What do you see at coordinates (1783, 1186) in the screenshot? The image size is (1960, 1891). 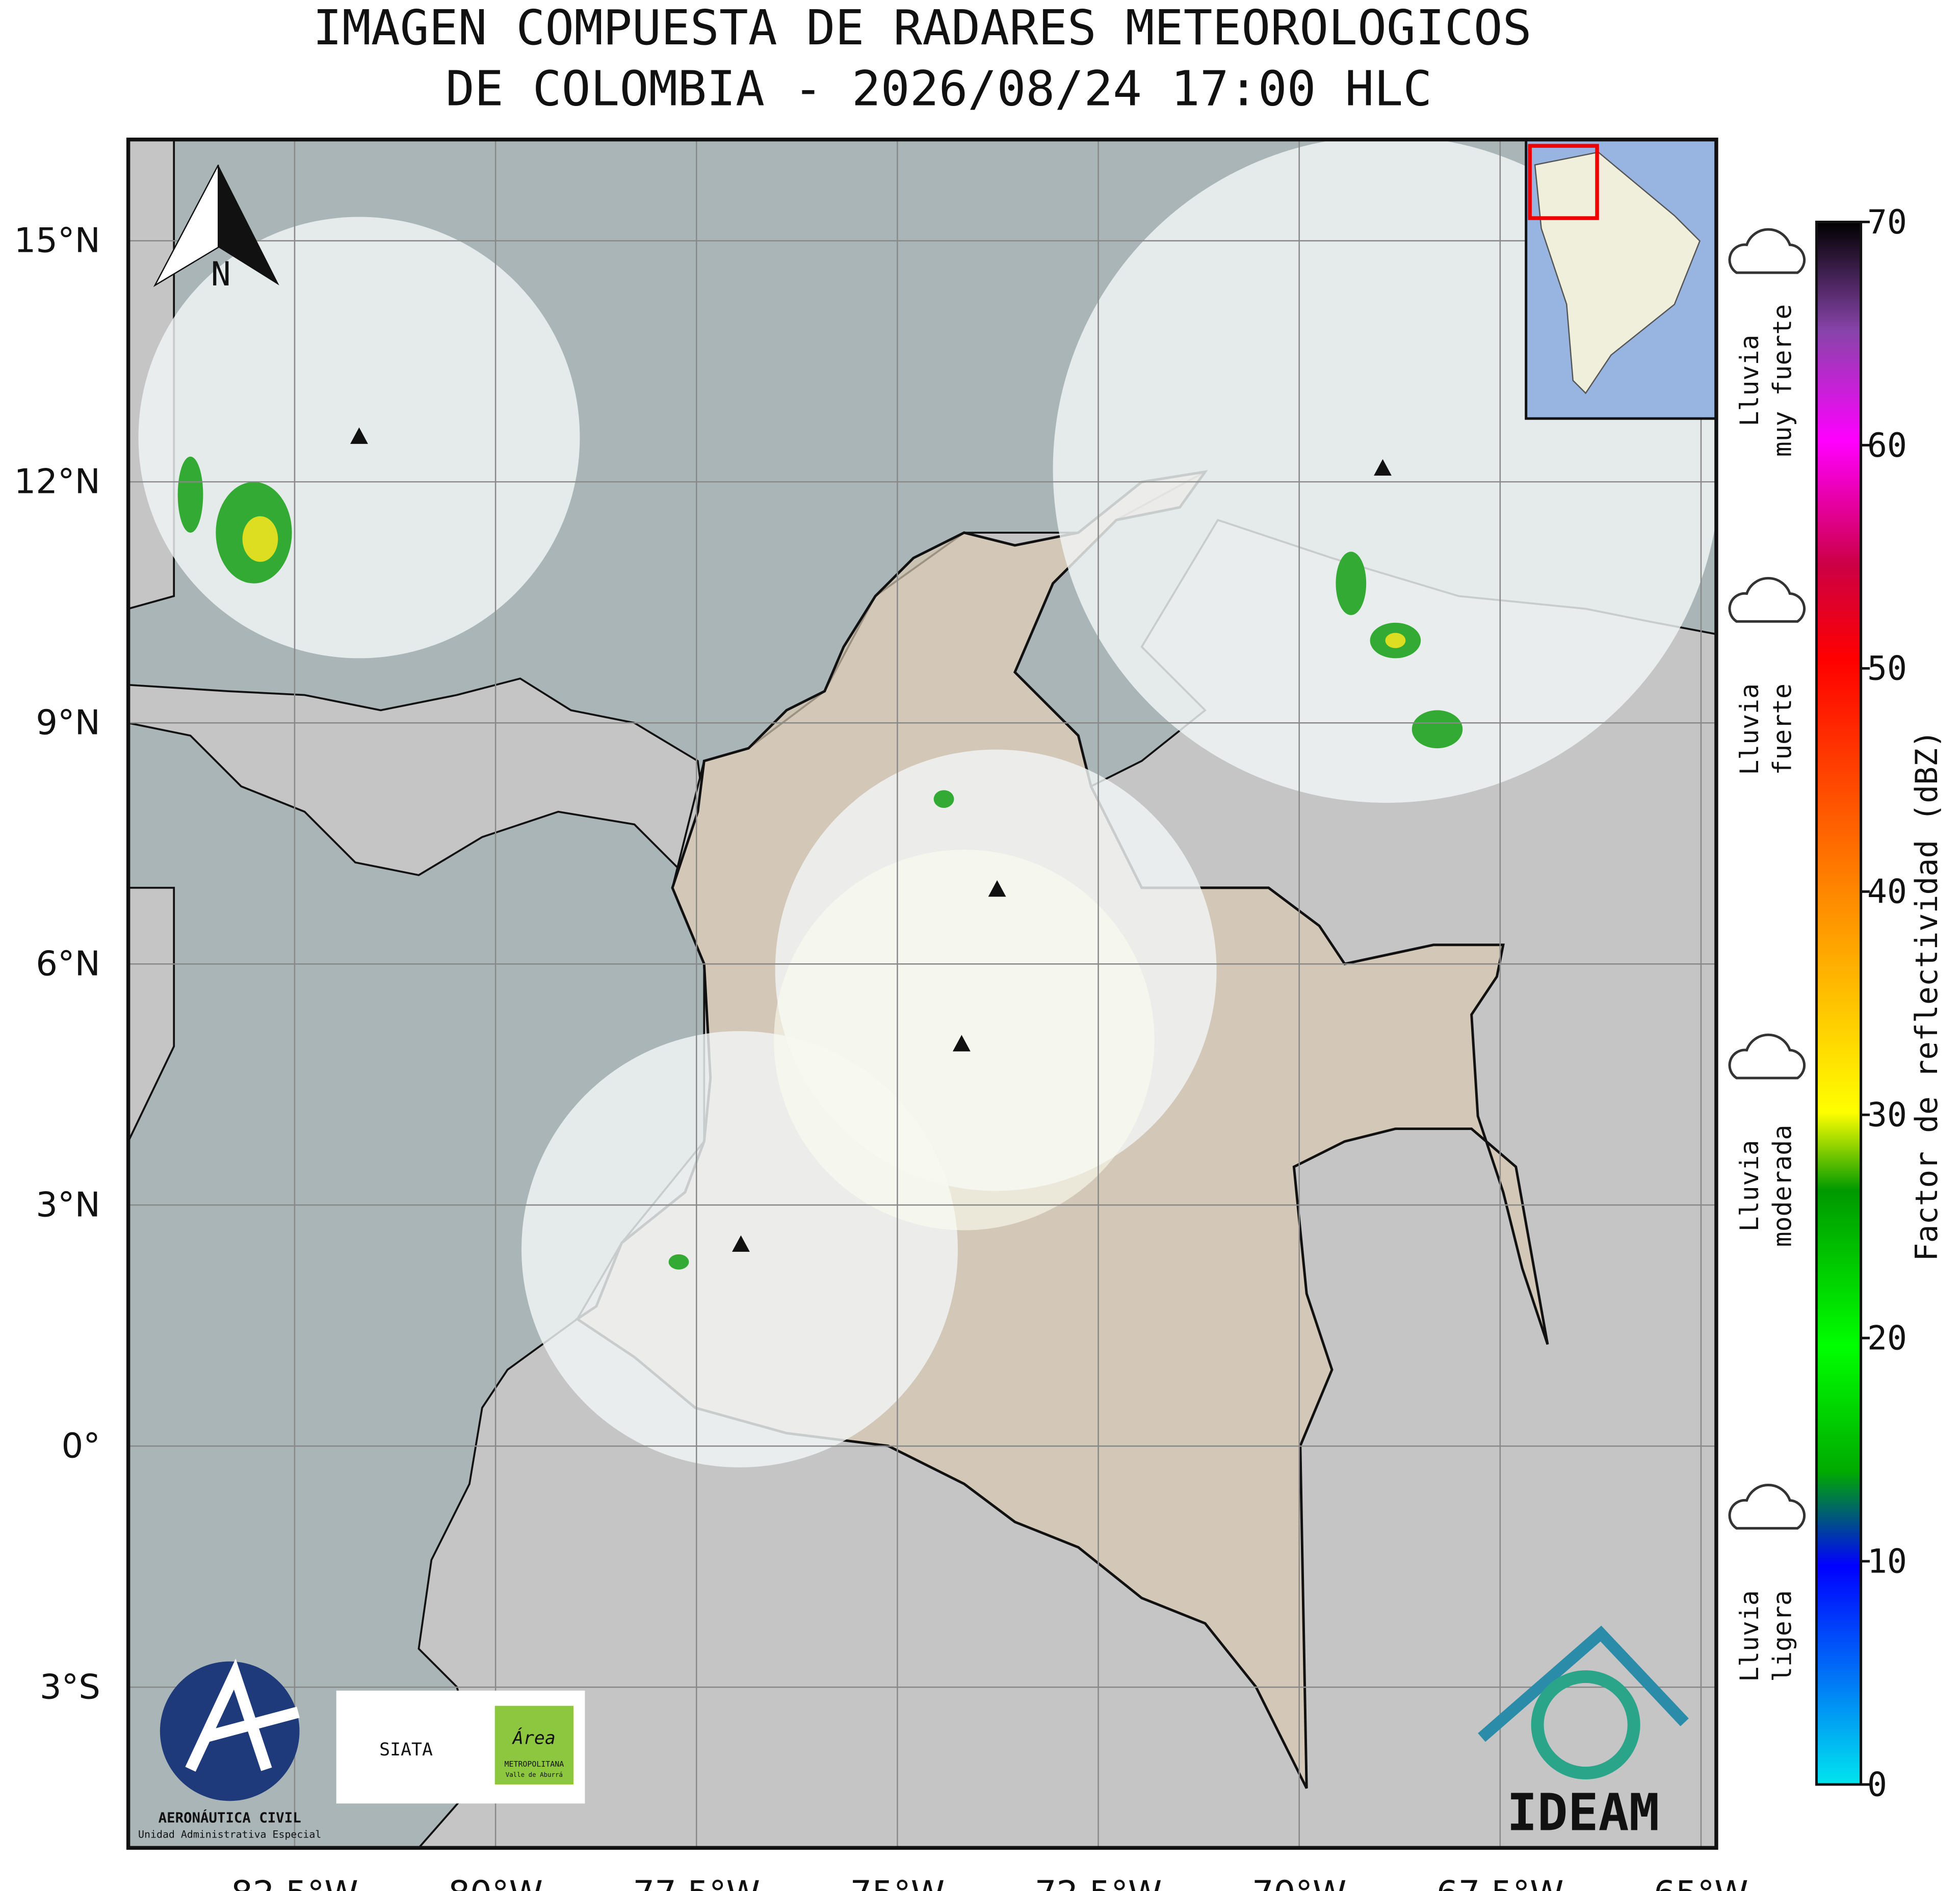 I see `rain-label: moderada` at bounding box center [1783, 1186].